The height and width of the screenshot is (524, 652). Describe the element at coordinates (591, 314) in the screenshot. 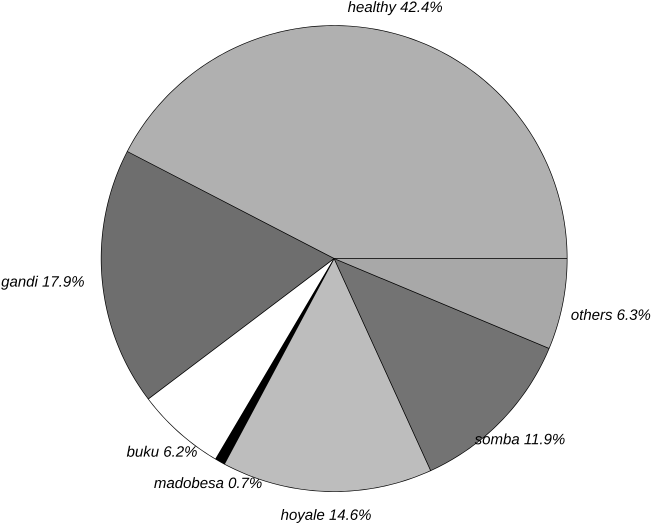

I see `slice-label: others` at that location.